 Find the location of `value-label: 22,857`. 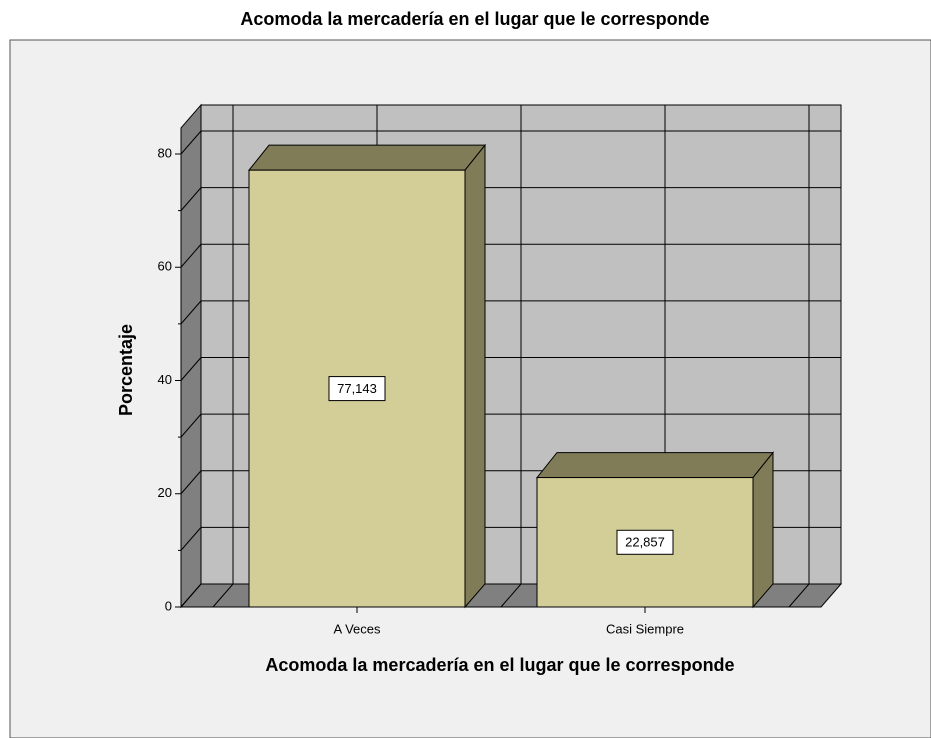

value-label: 22,857 is located at coordinates (645, 542).